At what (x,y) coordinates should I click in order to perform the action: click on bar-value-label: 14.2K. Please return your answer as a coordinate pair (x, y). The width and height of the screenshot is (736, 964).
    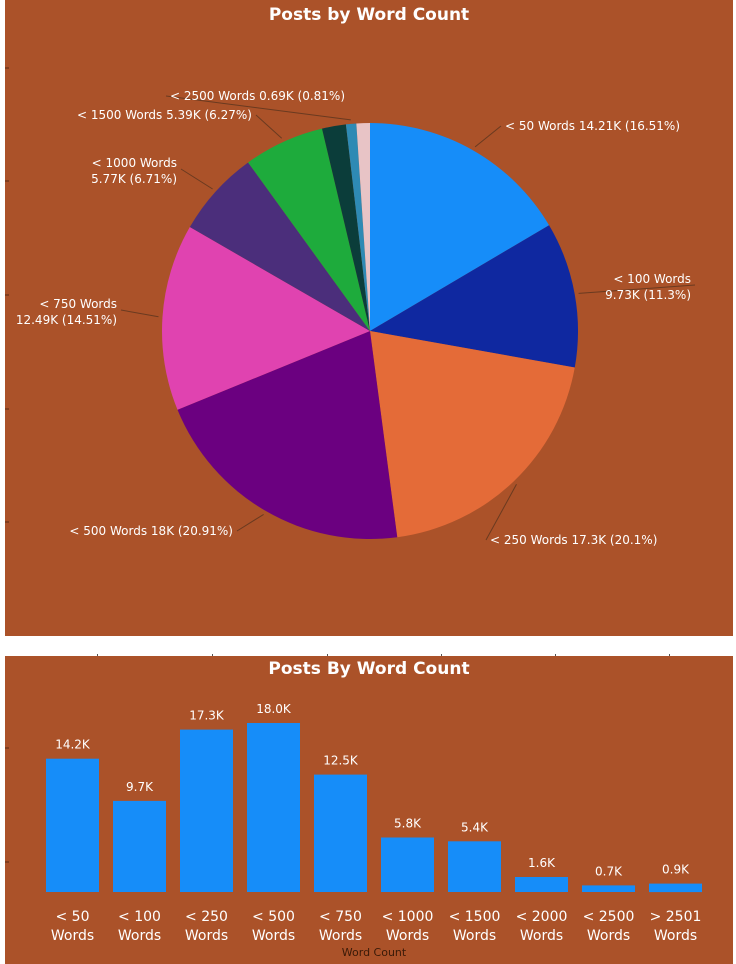
    Looking at the image, I should click on (73, 745).